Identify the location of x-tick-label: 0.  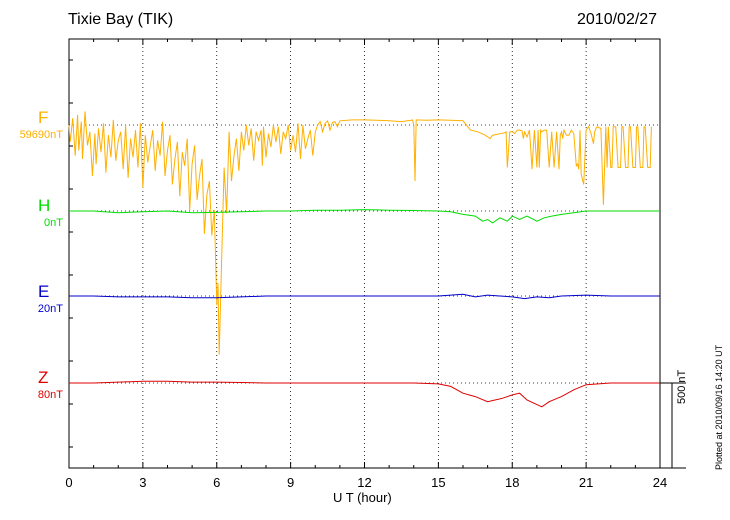
(68, 482).